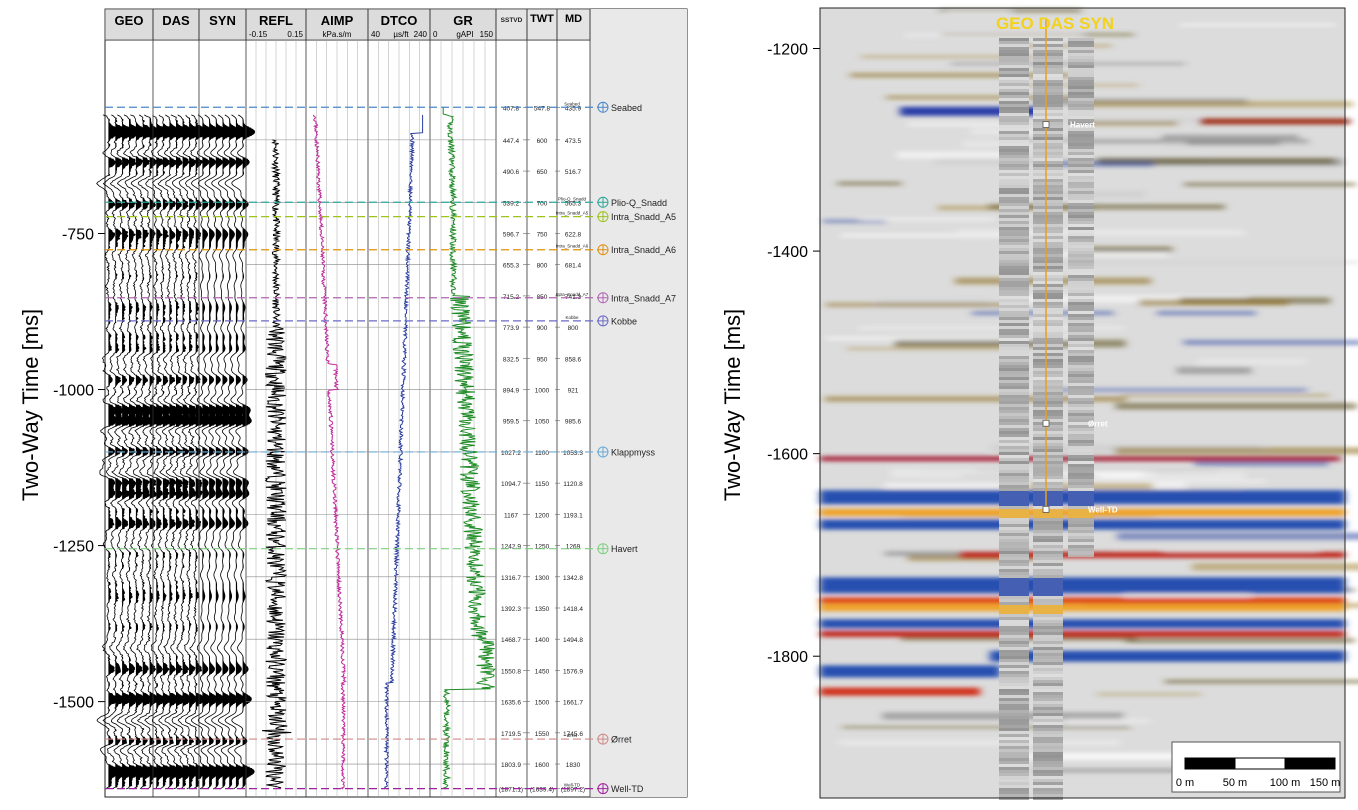 The width and height of the screenshot is (1358, 810). Describe the element at coordinates (573, 578) in the screenshot. I see `index-md: 1342.8` at that location.